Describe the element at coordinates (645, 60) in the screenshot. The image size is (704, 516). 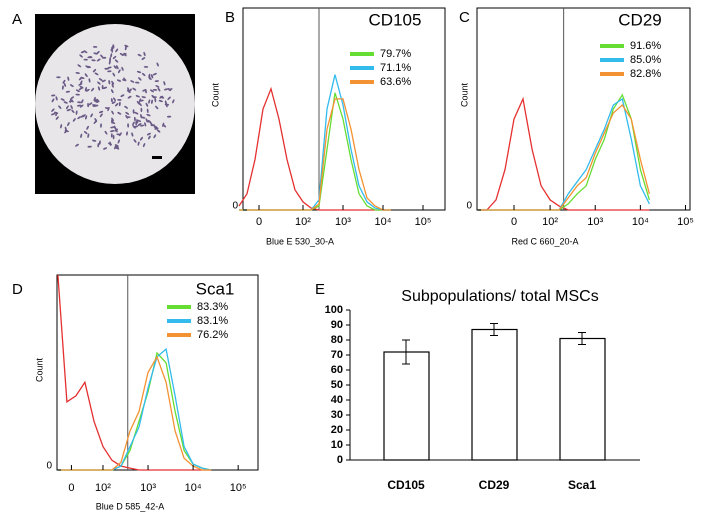
I see `legend-label: 85.0%` at that location.